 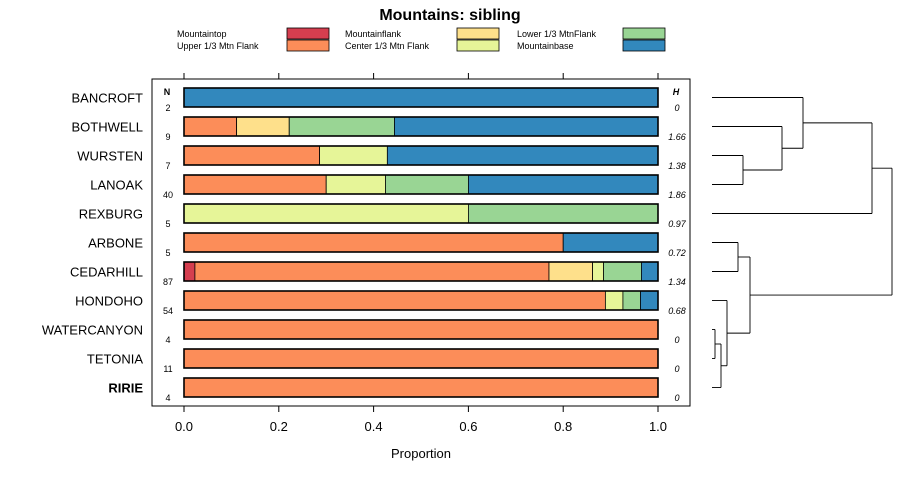 What do you see at coordinates (658, 426) in the screenshot?
I see `x-tick-label: 1.0` at bounding box center [658, 426].